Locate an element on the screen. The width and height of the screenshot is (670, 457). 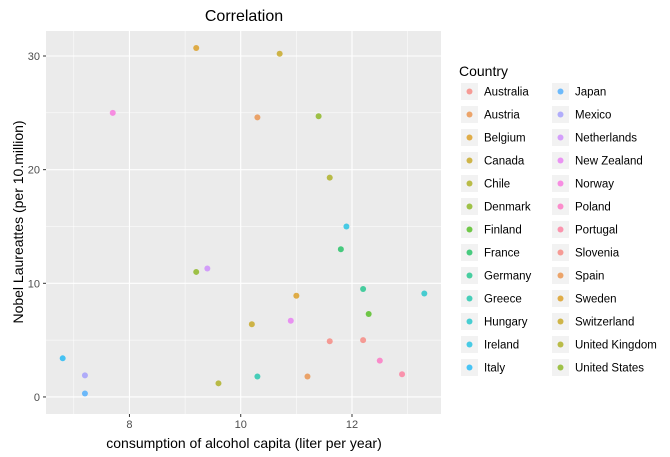
legend-label: Italy is located at coordinates (494, 369).